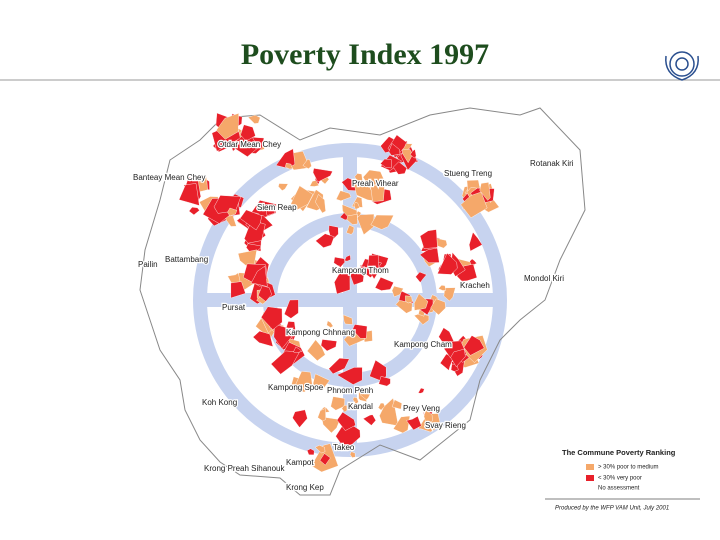 This screenshot has width=720, height=540. What do you see at coordinates (475, 285) in the screenshot?
I see `province-label: Kracheh` at bounding box center [475, 285].